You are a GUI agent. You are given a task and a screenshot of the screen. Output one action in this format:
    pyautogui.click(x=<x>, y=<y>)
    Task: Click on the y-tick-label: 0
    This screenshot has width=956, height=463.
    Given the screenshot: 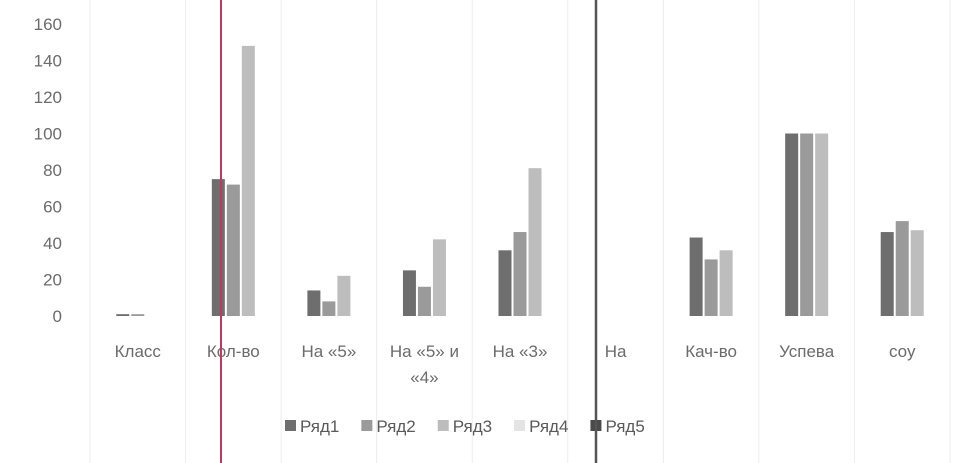 What is the action you would take?
    pyautogui.click(x=57, y=316)
    